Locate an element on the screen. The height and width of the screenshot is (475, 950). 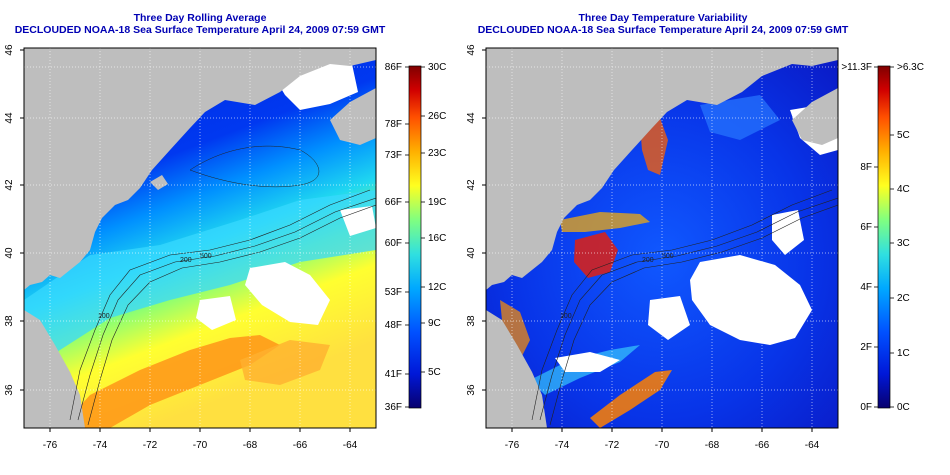
left-lon-axis: -76 -74 -72 -70 -68 -66 -64 is located at coordinates (200, 439).